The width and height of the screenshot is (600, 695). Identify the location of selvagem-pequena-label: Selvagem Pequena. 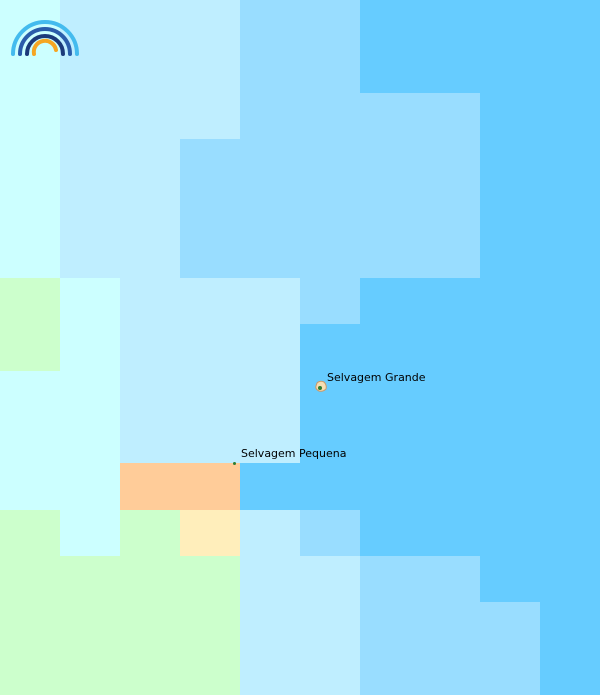
(294, 453).